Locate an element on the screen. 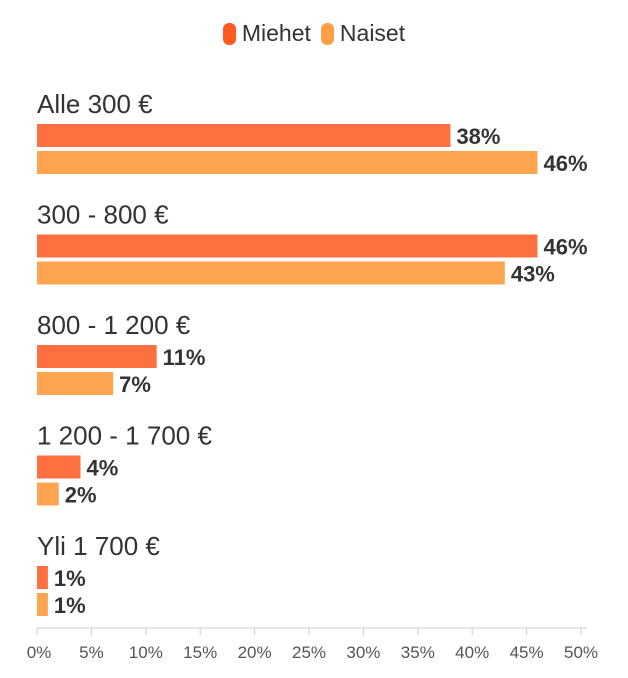 This screenshot has height=678, width=628. x-tick-label-4: 20% is located at coordinates (255, 652).